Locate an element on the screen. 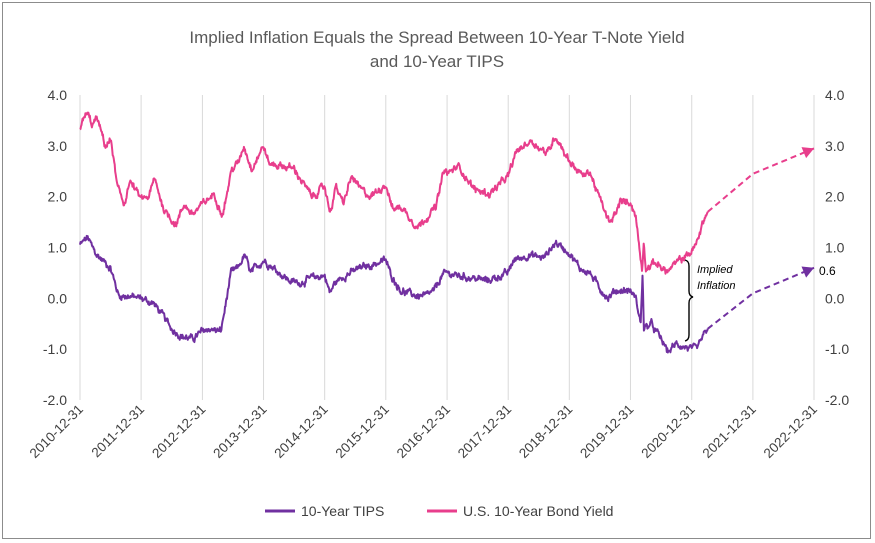  y-tick-right: 4.0 is located at coordinates (835, 95).